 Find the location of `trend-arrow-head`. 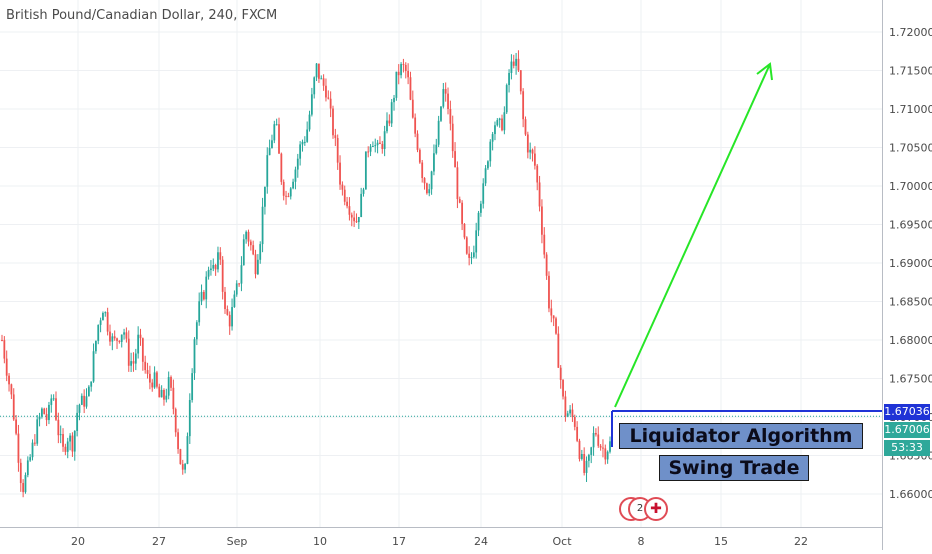

trend-arrow-head is located at coordinates (764, 71).